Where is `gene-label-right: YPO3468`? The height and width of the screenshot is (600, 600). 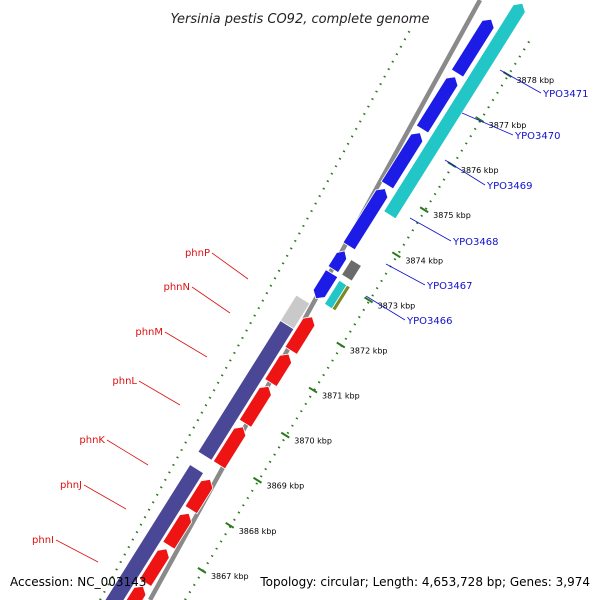 gene-label-right: YPO3468 is located at coordinates (475, 242).